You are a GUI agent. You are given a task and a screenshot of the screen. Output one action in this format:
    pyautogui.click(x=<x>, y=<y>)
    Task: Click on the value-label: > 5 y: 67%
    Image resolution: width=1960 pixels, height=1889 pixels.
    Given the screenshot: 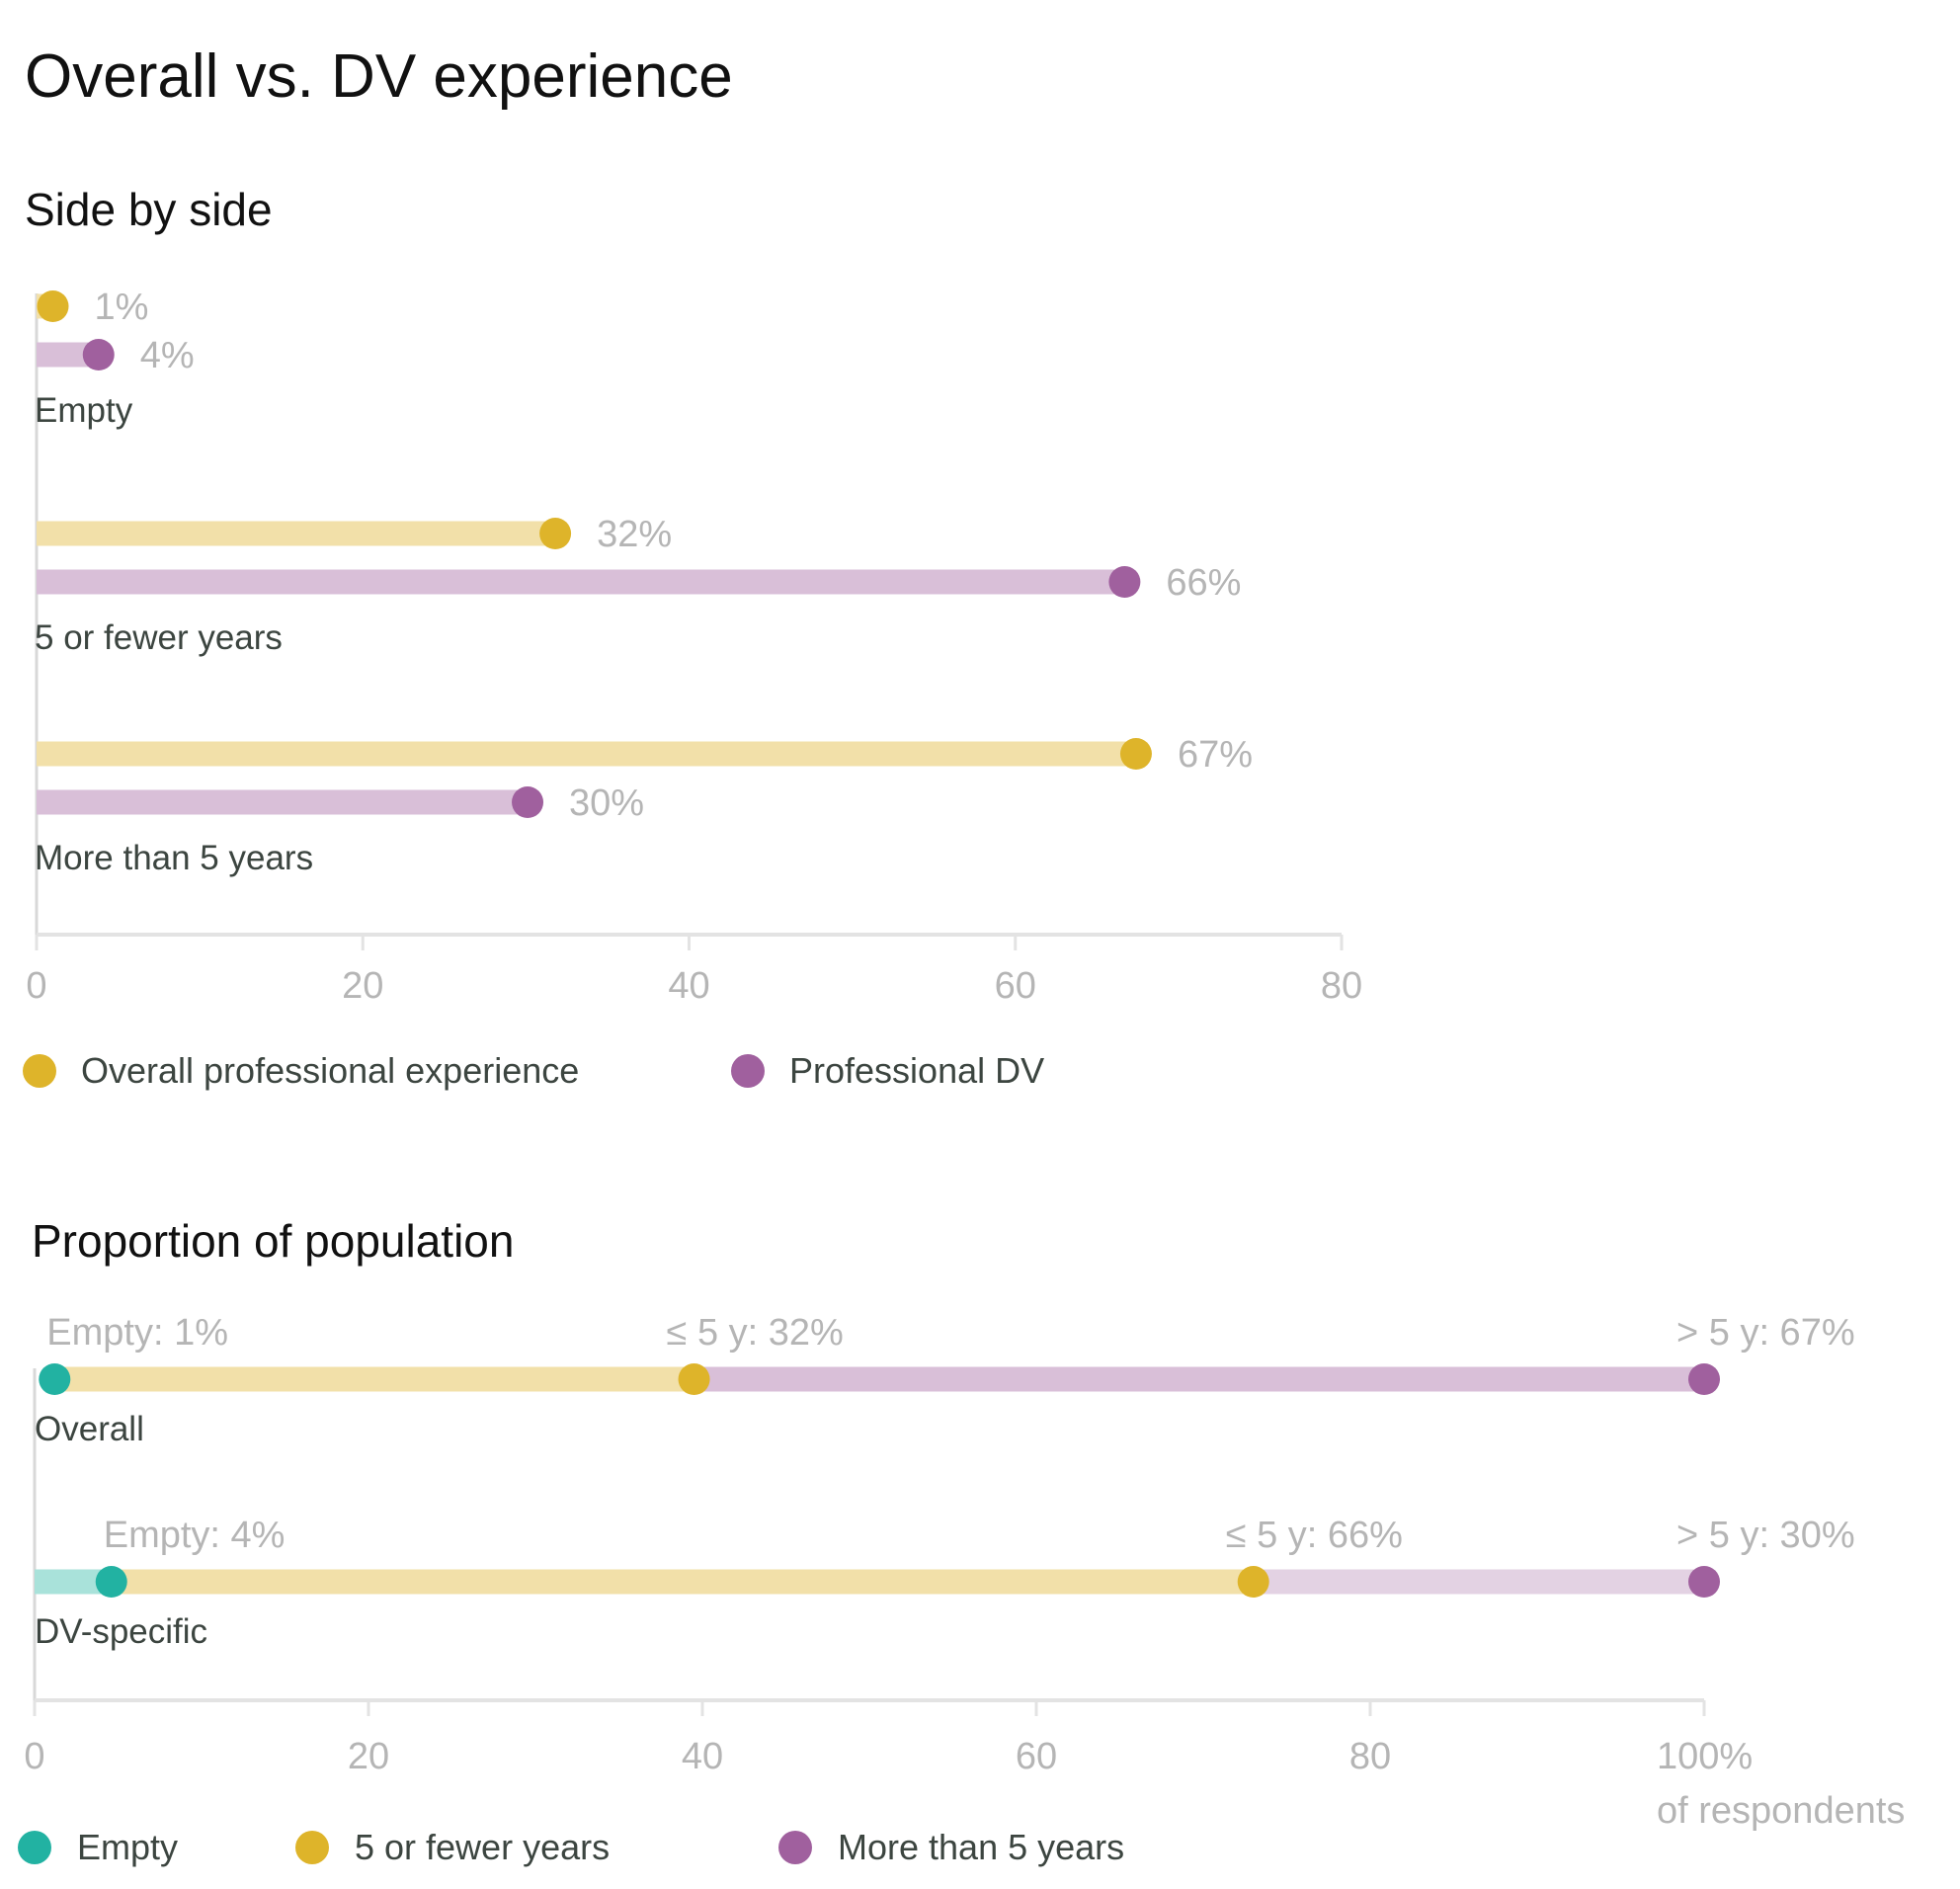 What is the action you would take?
    pyautogui.click(x=1765, y=1333)
    